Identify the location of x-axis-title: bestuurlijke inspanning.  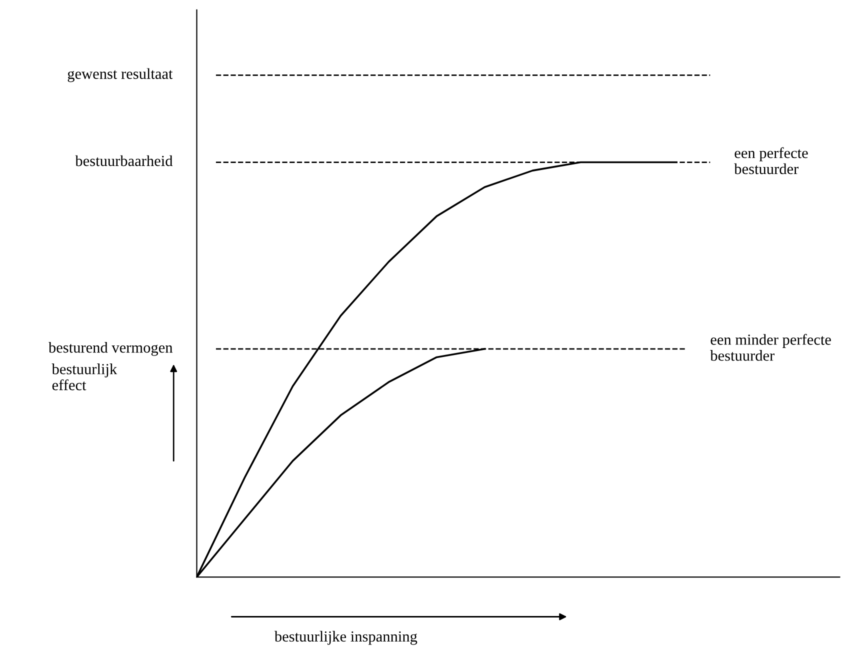
(346, 637).